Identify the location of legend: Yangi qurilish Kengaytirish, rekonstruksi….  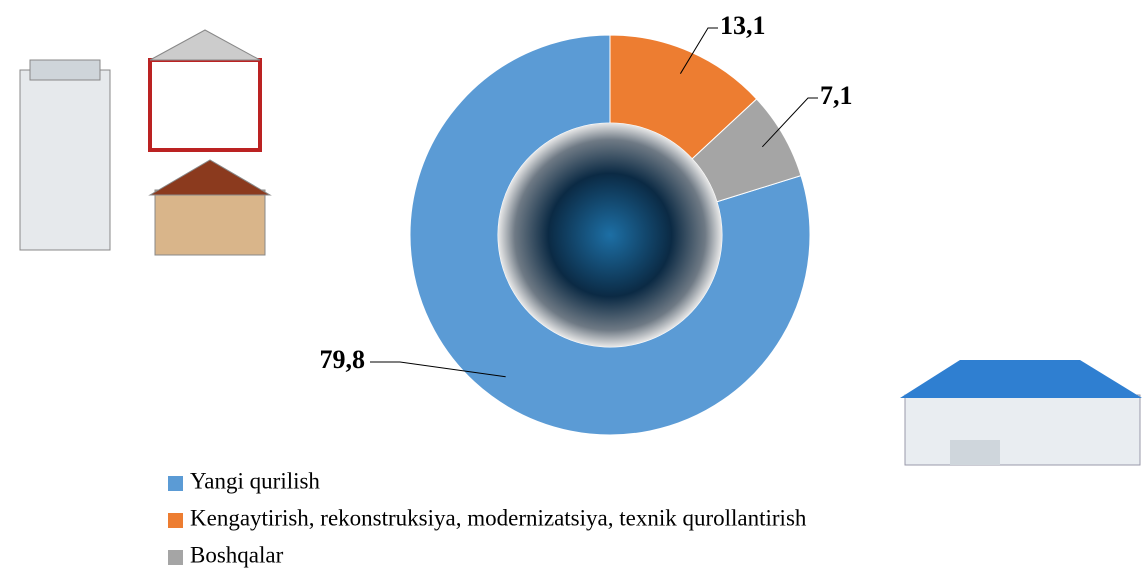
(487, 517).